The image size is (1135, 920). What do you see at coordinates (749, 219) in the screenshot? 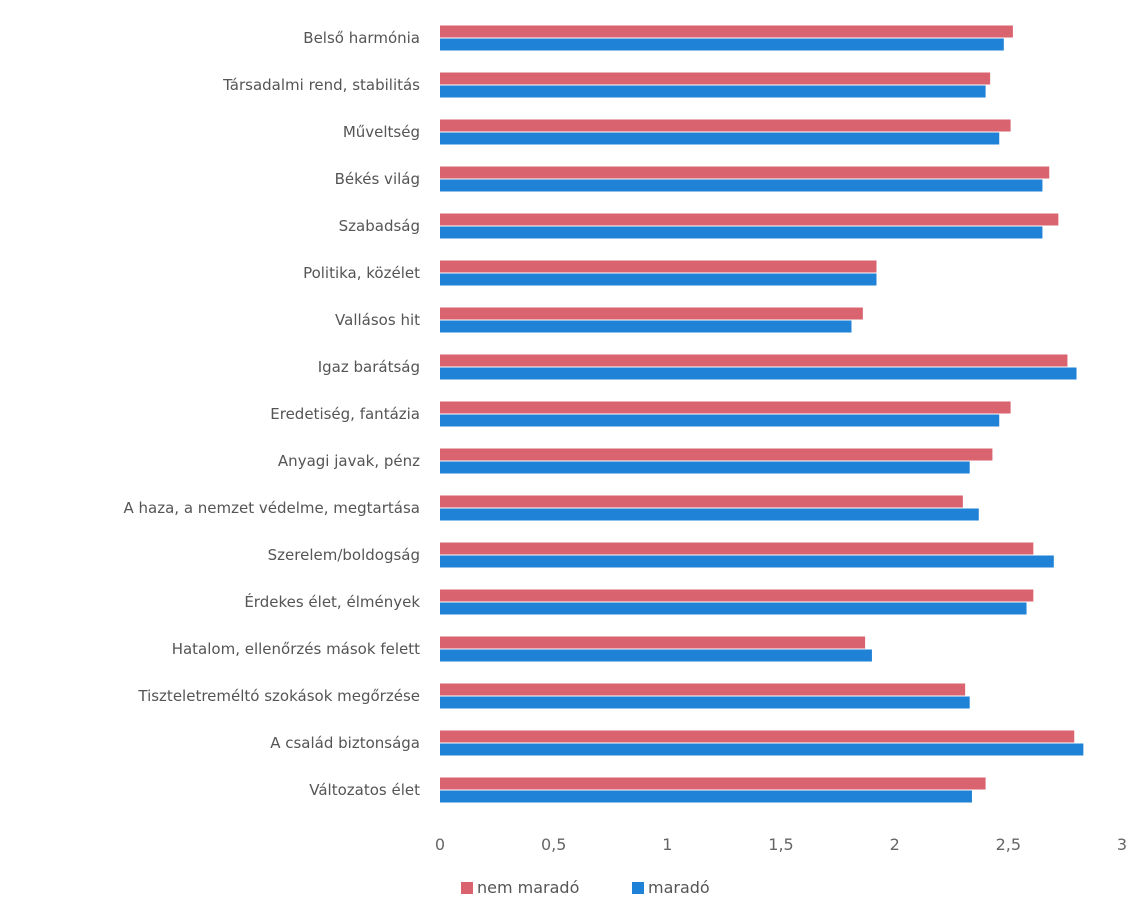
I see `bar-nem-marado-szabadsag` at bounding box center [749, 219].